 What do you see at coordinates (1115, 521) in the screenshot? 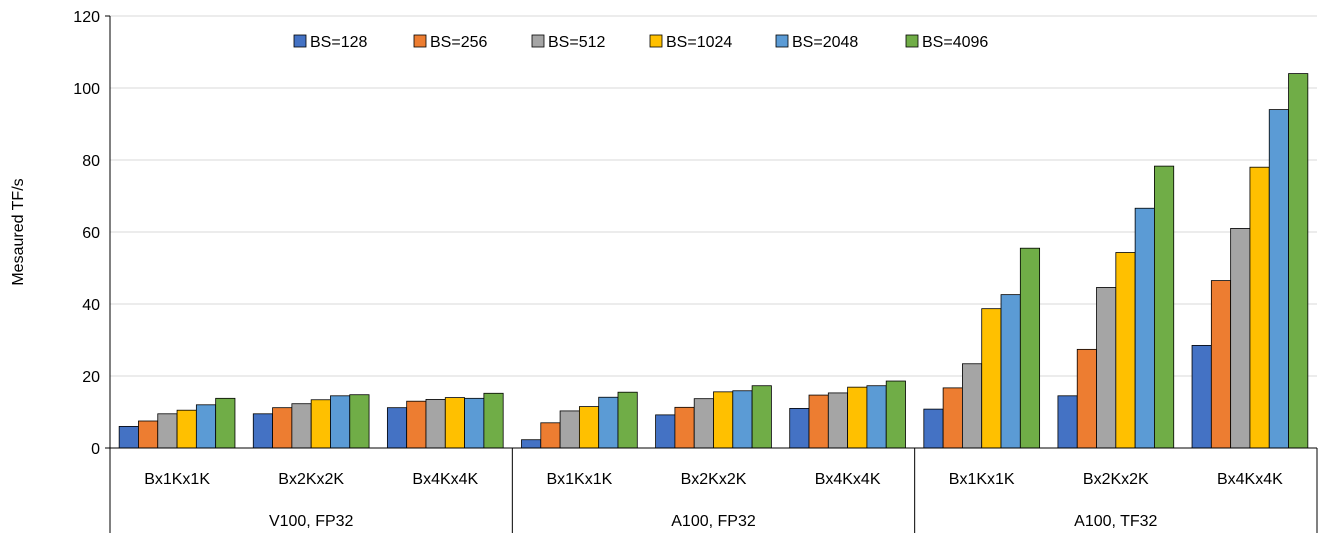
I see `x-group-label: A100, TF32` at bounding box center [1115, 521].